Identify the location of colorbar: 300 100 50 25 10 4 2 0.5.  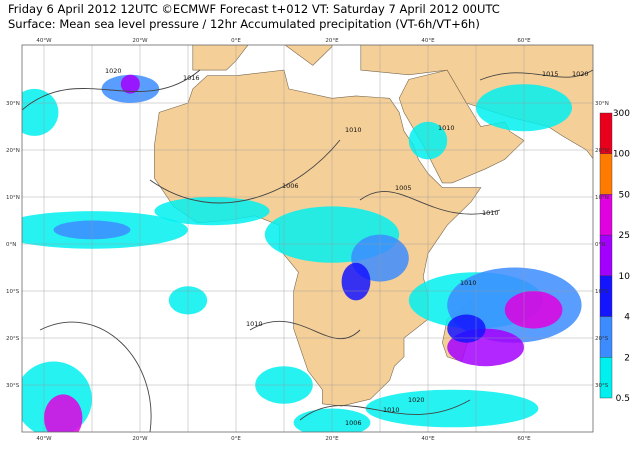
(615, 256).